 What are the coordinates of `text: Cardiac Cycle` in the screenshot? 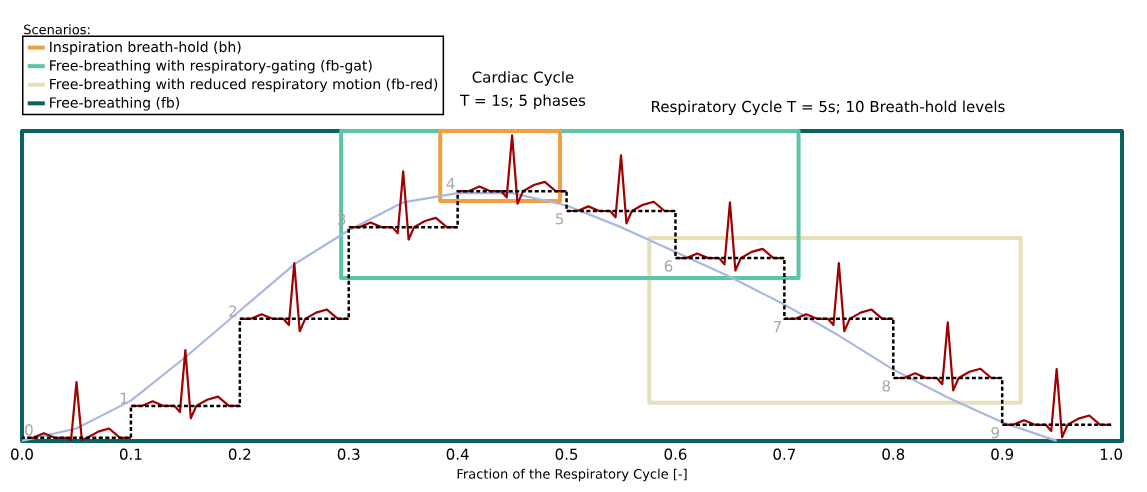 It's located at (523, 78).